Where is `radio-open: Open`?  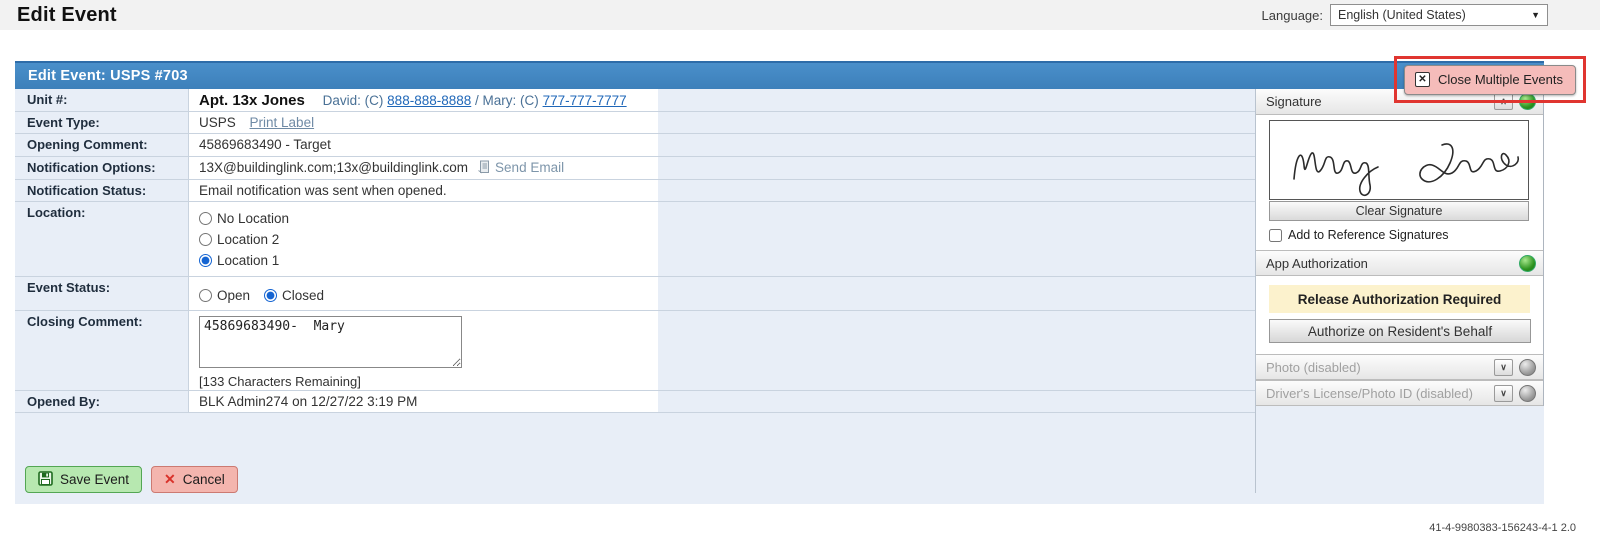
radio-open: Open is located at coordinates (224, 295).